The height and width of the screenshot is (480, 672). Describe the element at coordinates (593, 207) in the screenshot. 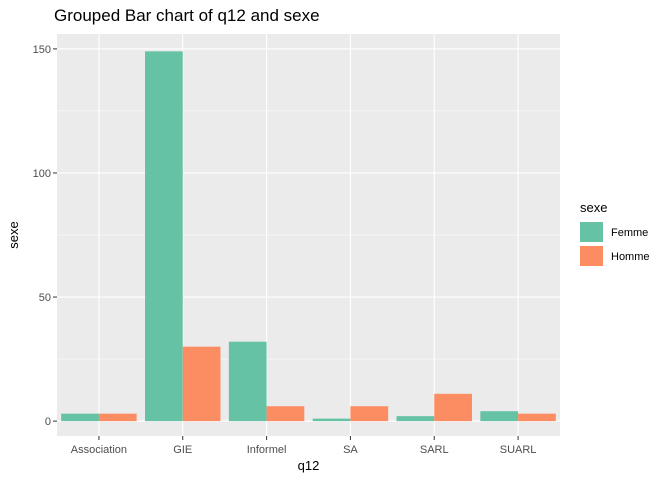

I see `legend-title: sexe` at that location.